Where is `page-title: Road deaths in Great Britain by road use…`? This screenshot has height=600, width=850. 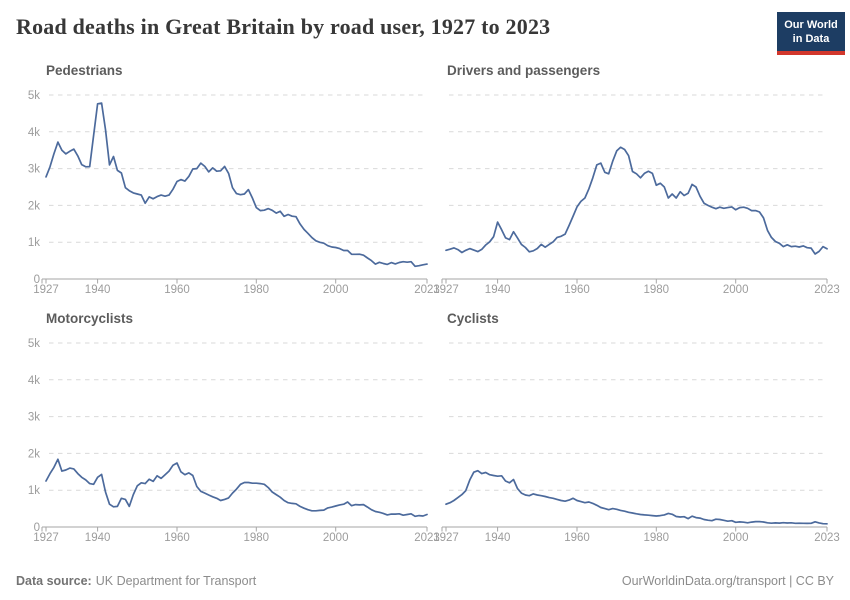
page-title: Road deaths in Great Britain by road use… is located at coordinates (283, 26).